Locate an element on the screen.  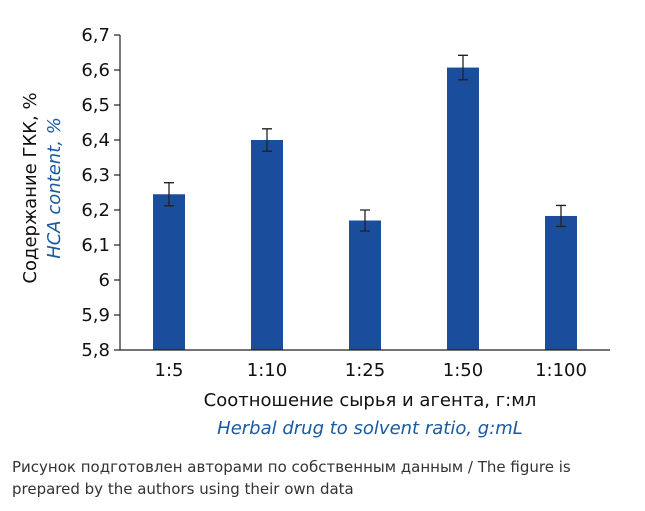
y-tick-label: 6,3 is located at coordinates (95, 175).